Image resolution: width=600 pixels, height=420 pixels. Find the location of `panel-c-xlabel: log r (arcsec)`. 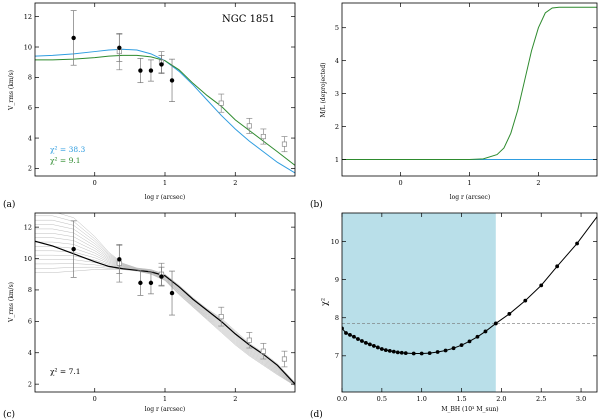

panel-c-xlabel: log r (arcsec) is located at coordinates (165, 409).